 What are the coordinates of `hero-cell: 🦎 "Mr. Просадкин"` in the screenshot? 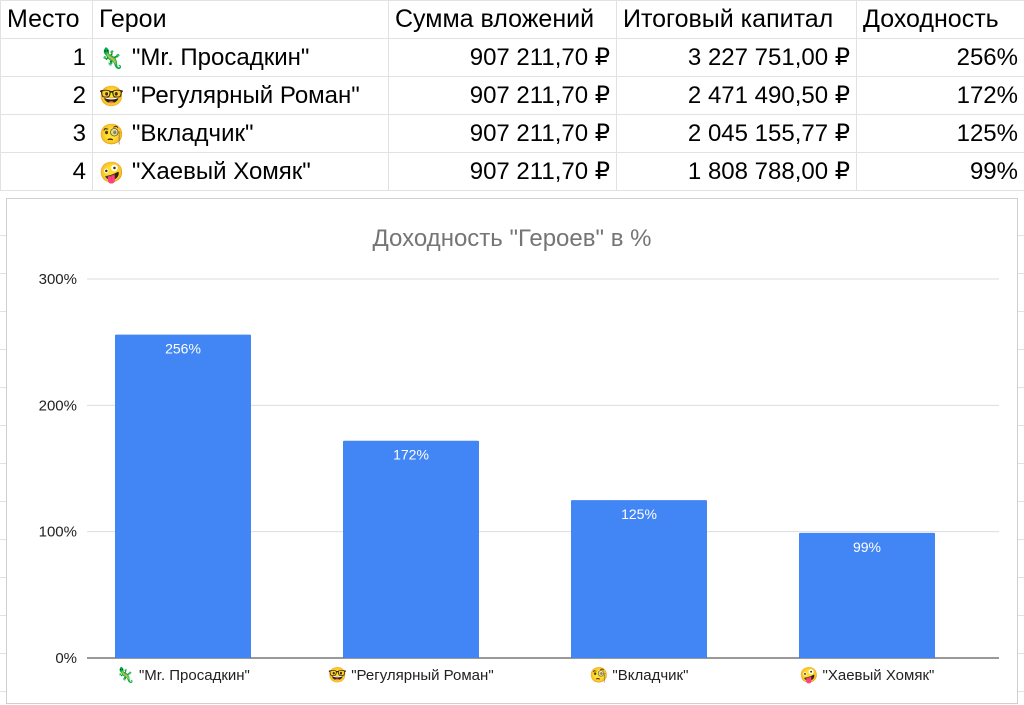 It's located at (241, 58).